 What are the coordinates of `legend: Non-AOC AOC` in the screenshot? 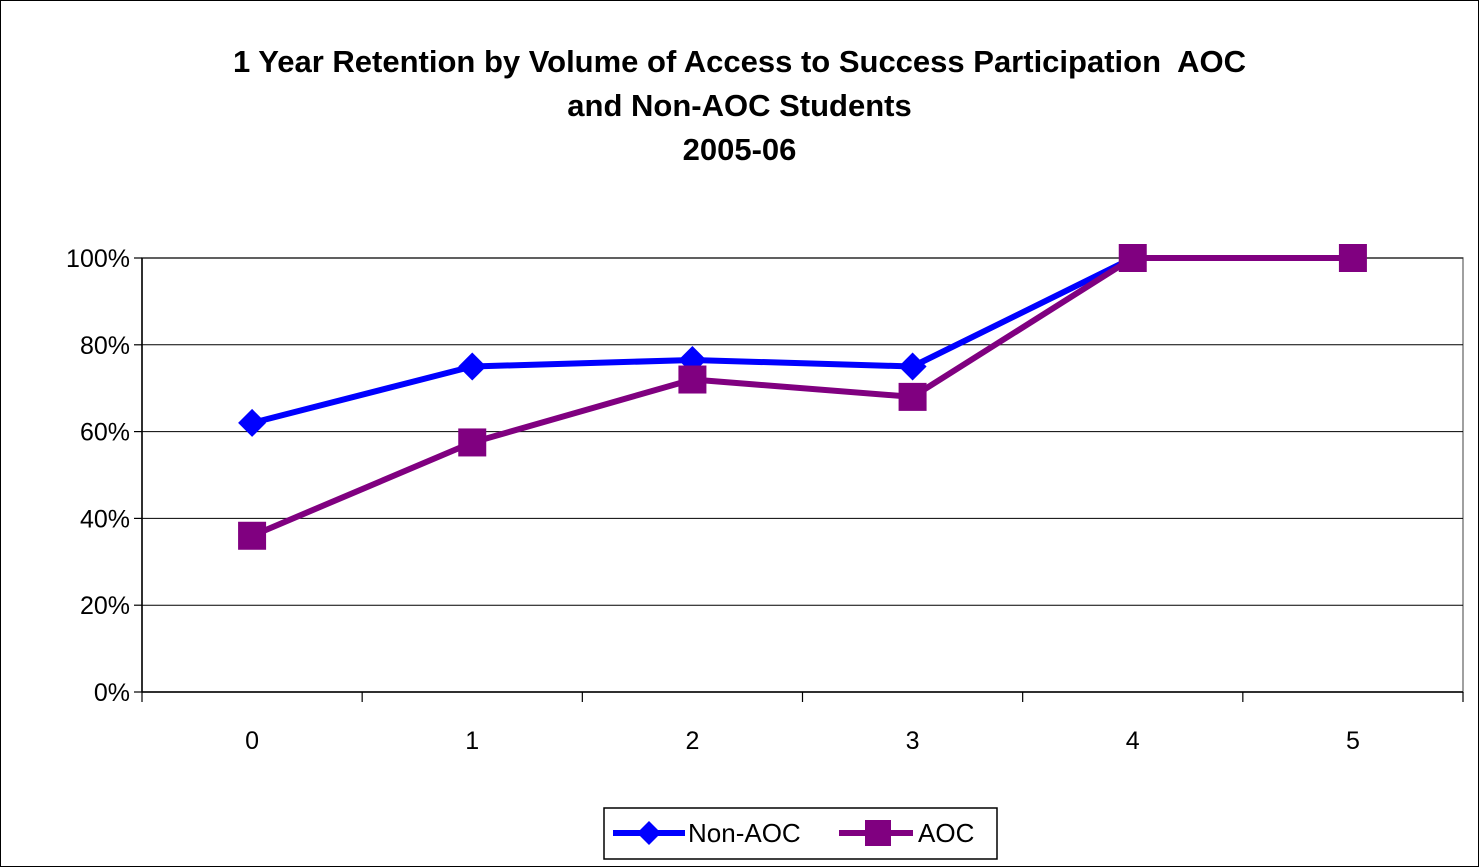 It's located at (800, 833).